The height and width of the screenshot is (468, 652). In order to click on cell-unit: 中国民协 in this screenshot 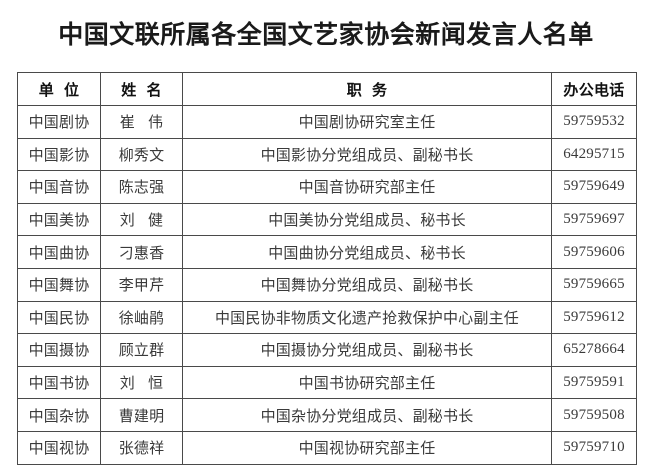, I will do `click(59, 317)`.